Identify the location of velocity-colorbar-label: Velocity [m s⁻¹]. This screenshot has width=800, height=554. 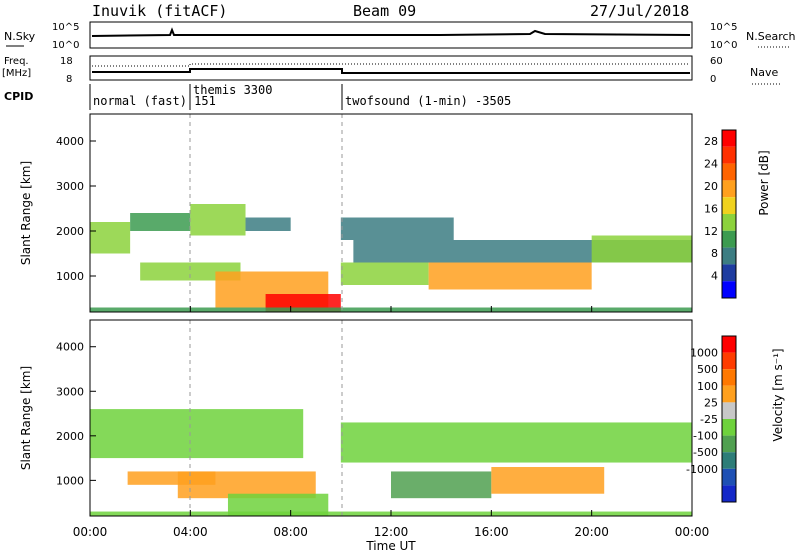
(778, 394).